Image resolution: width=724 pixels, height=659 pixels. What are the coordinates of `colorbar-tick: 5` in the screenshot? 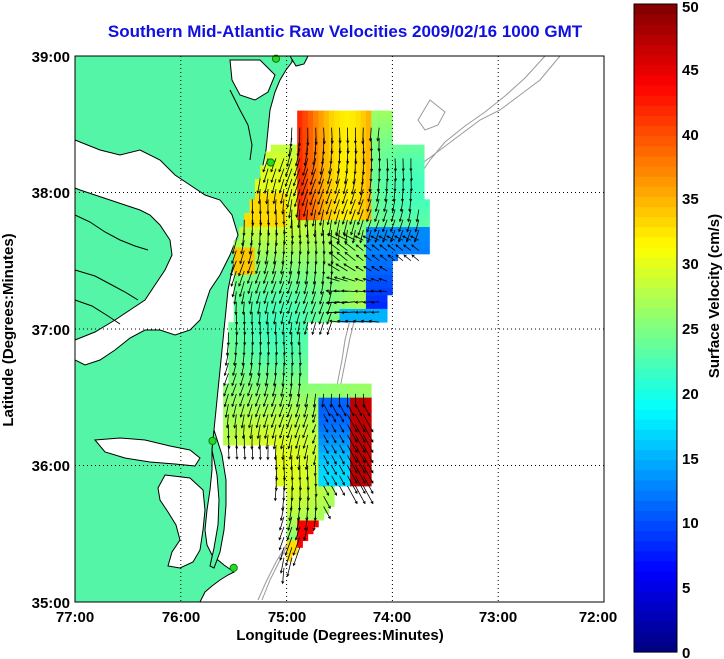 It's located at (686, 588).